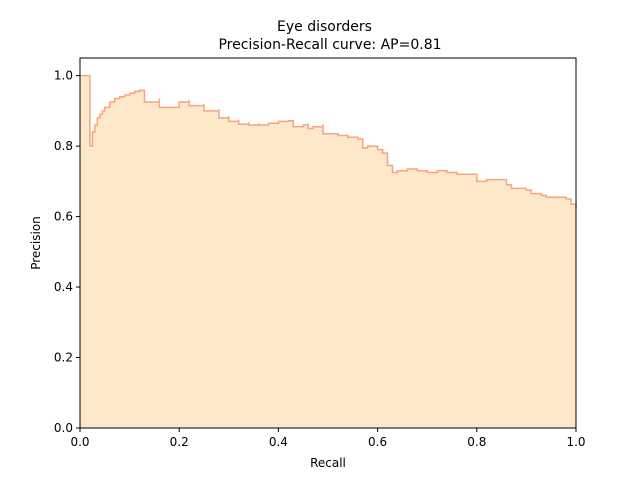 This screenshot has width=640, height=480. What do you see at coordinates (278, 442) in the screenshot?
I see `x-tick-label: 0.4` at bounding box center [278, 442].